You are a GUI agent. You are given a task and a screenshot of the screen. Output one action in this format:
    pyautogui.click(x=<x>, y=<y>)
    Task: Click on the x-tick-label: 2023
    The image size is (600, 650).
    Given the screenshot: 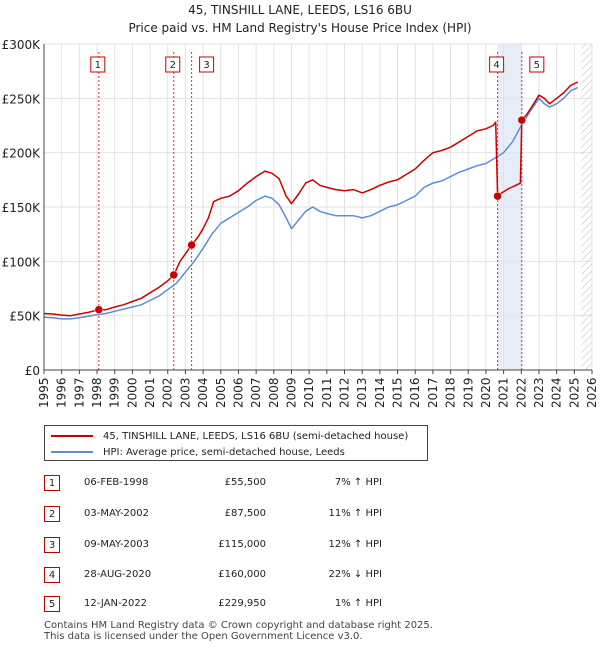 What is the action you would take?
    pyautogui.click(x=539, y=392)
    